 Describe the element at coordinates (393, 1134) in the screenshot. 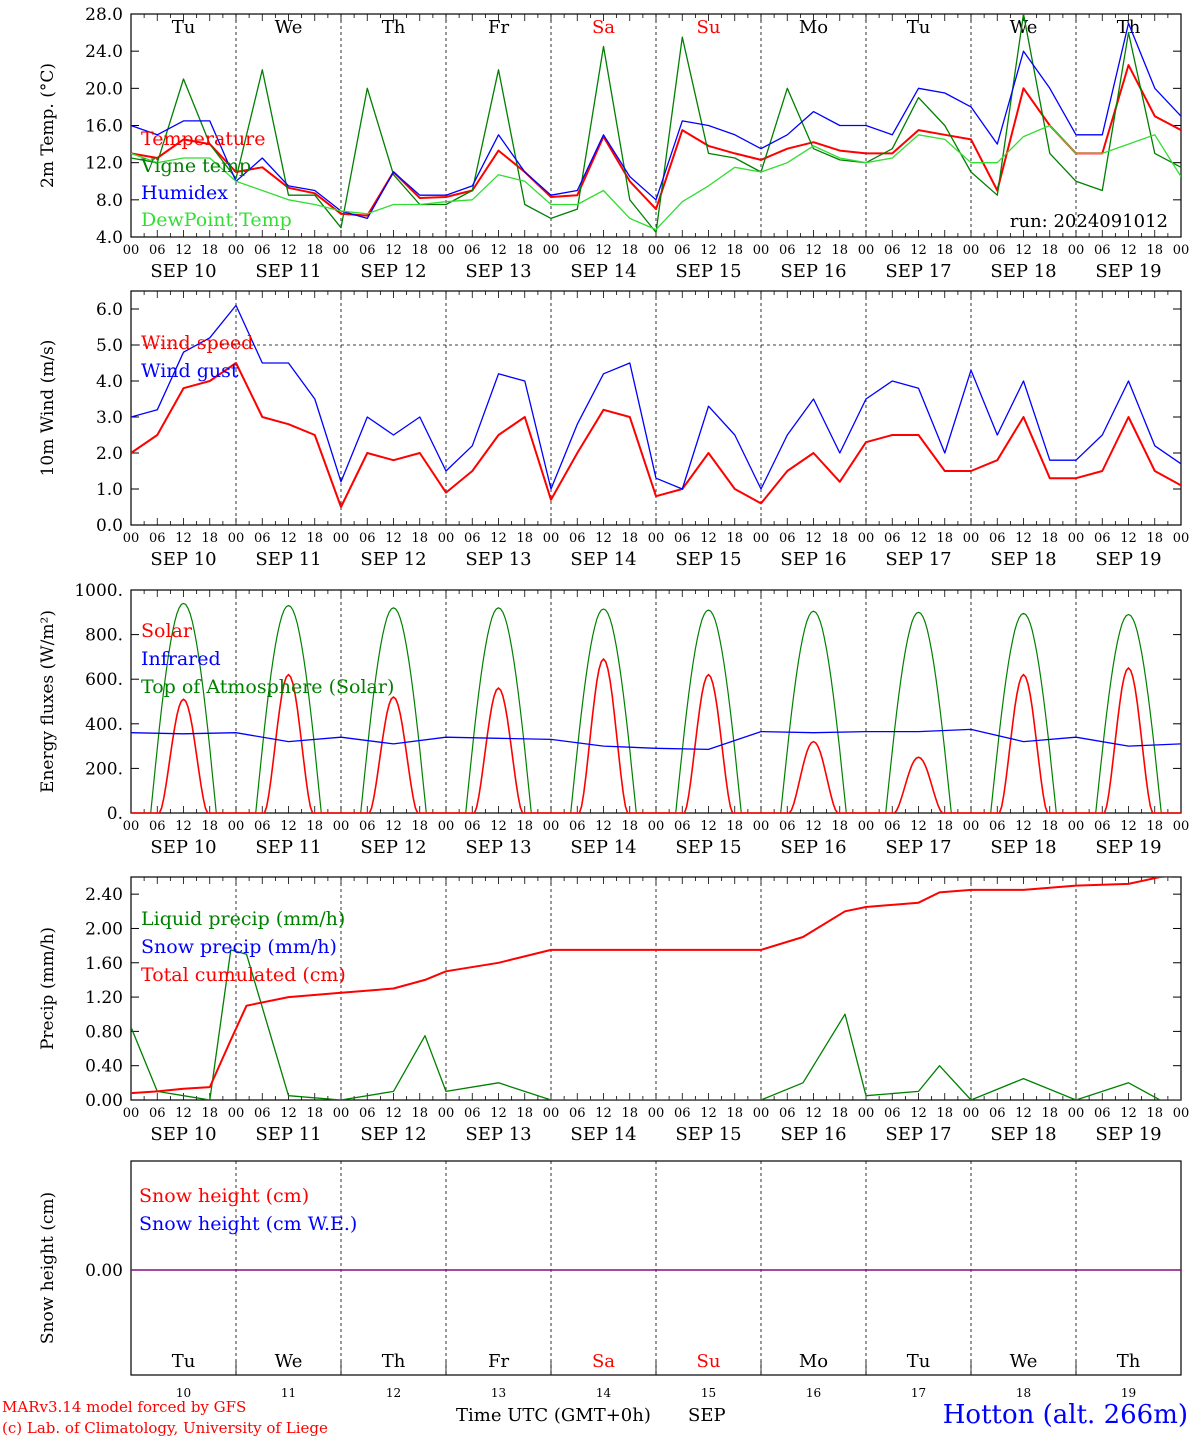

I see `date-label: SEP 12` at that location.